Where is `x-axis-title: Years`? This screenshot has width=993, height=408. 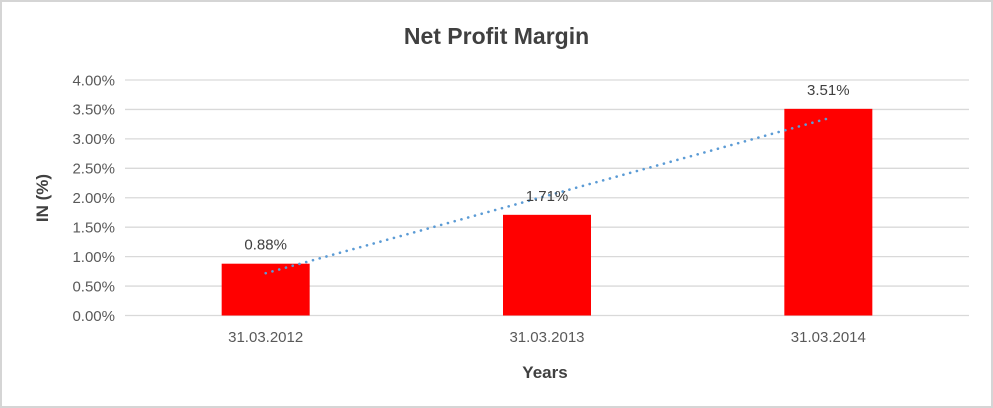
x-axis-title: Years is located at coordinates (545, 372).